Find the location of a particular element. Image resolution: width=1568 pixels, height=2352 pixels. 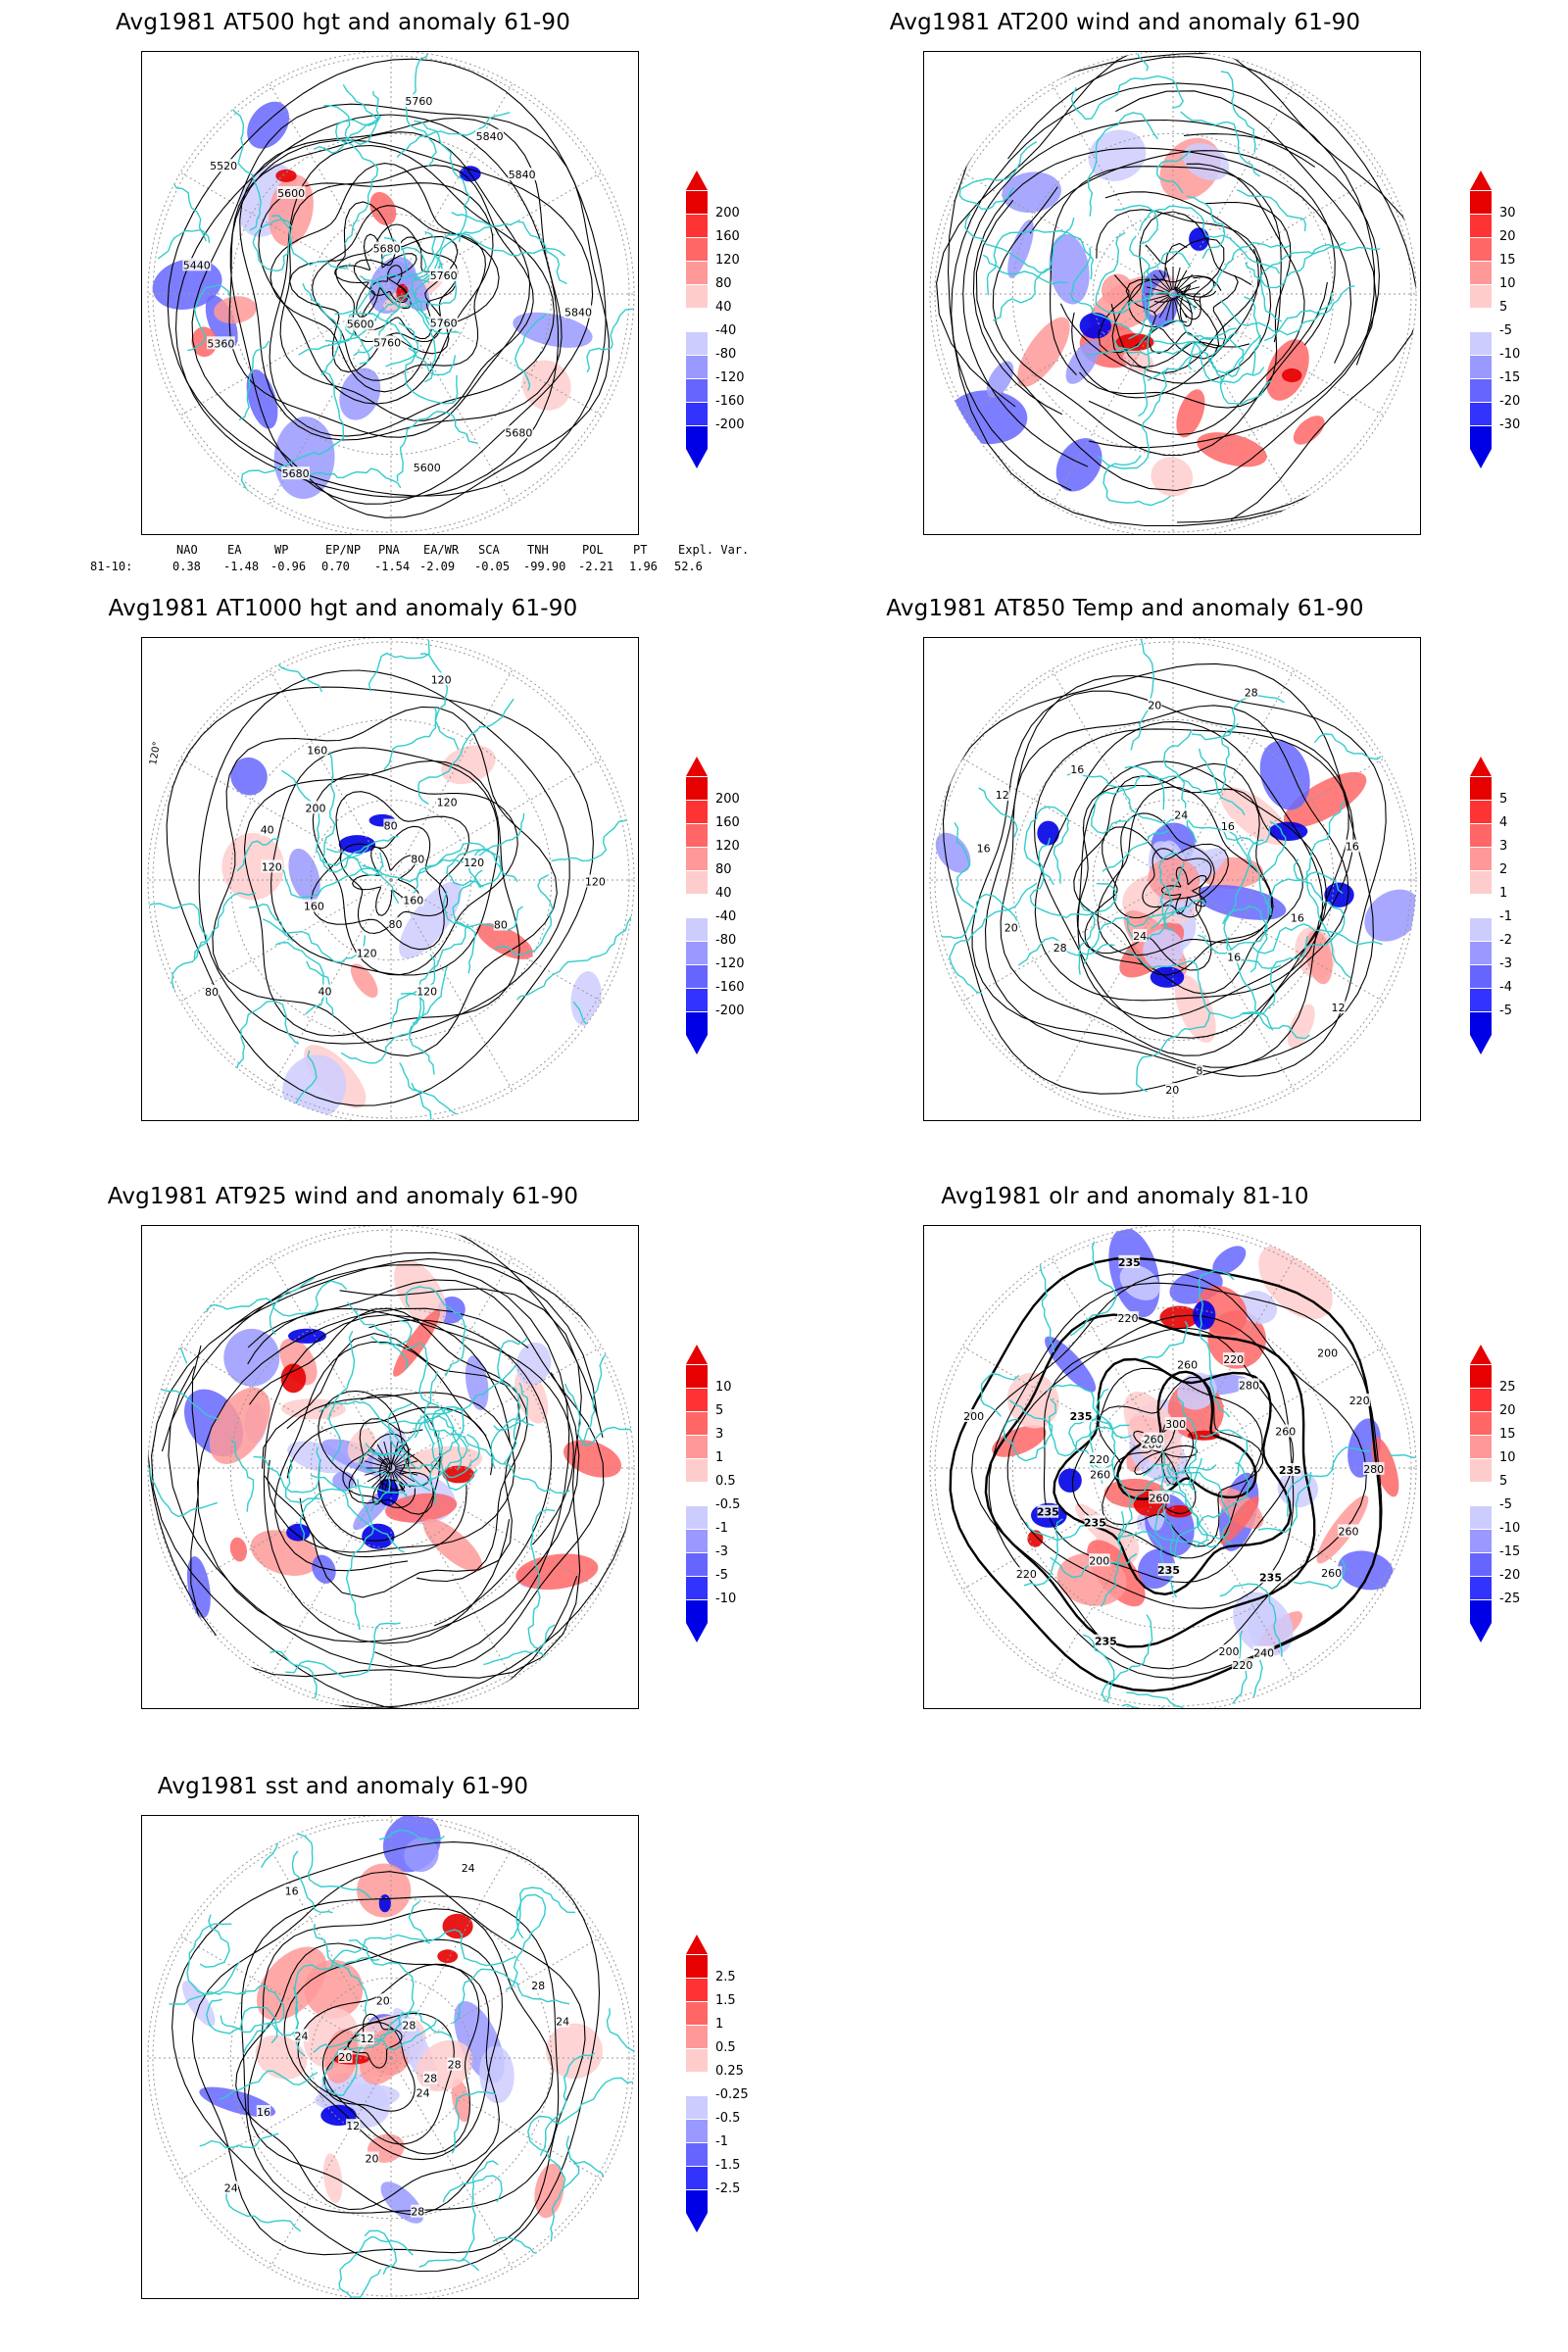

teleconnection-header: POL is located at coordinates (593, 550).